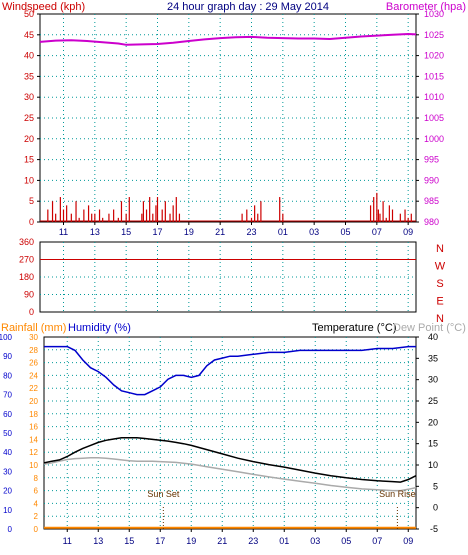 The image size is (468, 555). Describe the element at coordinates (230, 459) in the screenshot. I see `temperature-line` at that location.